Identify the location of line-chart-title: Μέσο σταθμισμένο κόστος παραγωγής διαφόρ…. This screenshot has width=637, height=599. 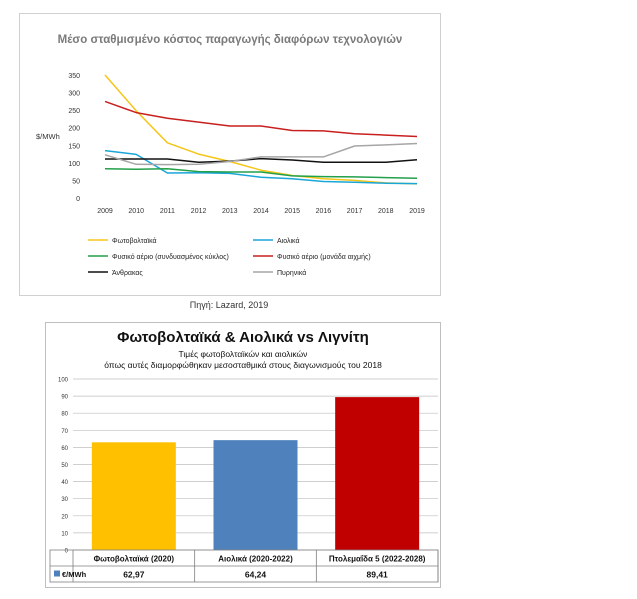
(230, 40).